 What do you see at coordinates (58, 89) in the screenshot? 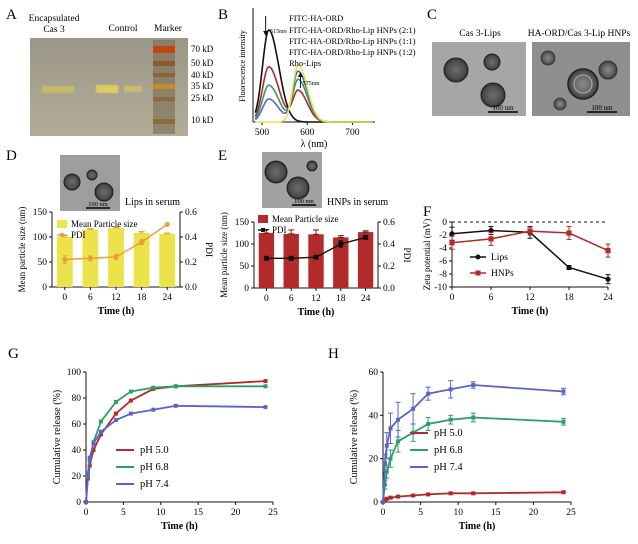
I see `gel-band-encapsulated` at bounding box center [58, 89].